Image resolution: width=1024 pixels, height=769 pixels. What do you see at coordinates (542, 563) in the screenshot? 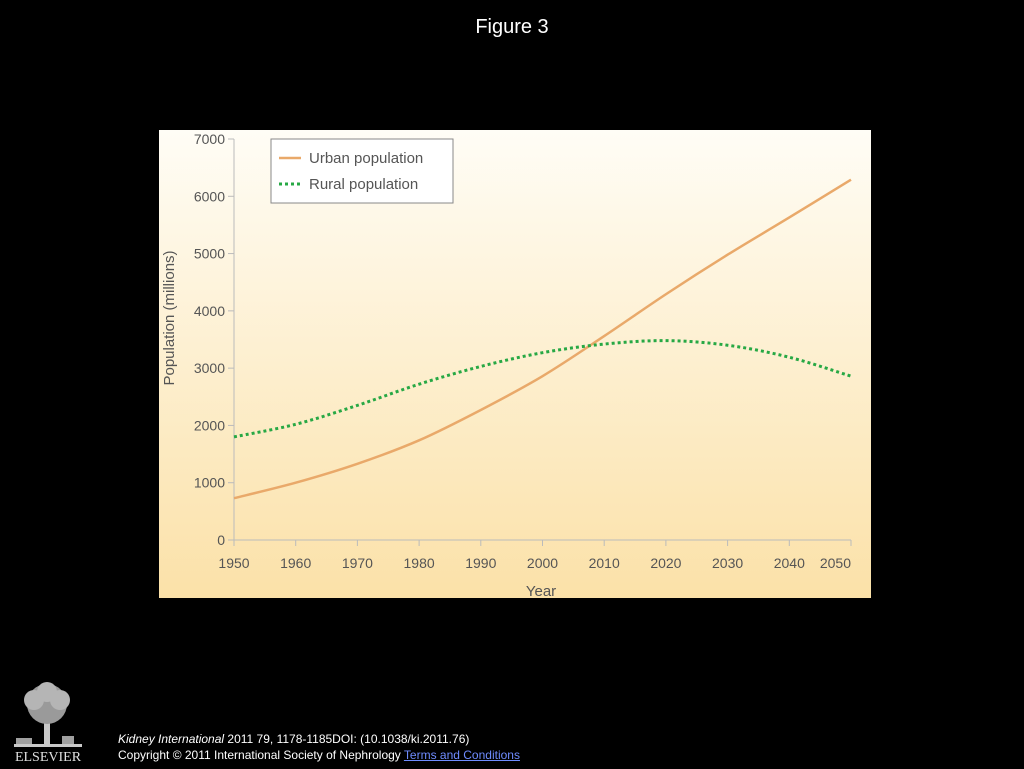
I see `x-tick-label: 2000` at bounding box center [542, 563].